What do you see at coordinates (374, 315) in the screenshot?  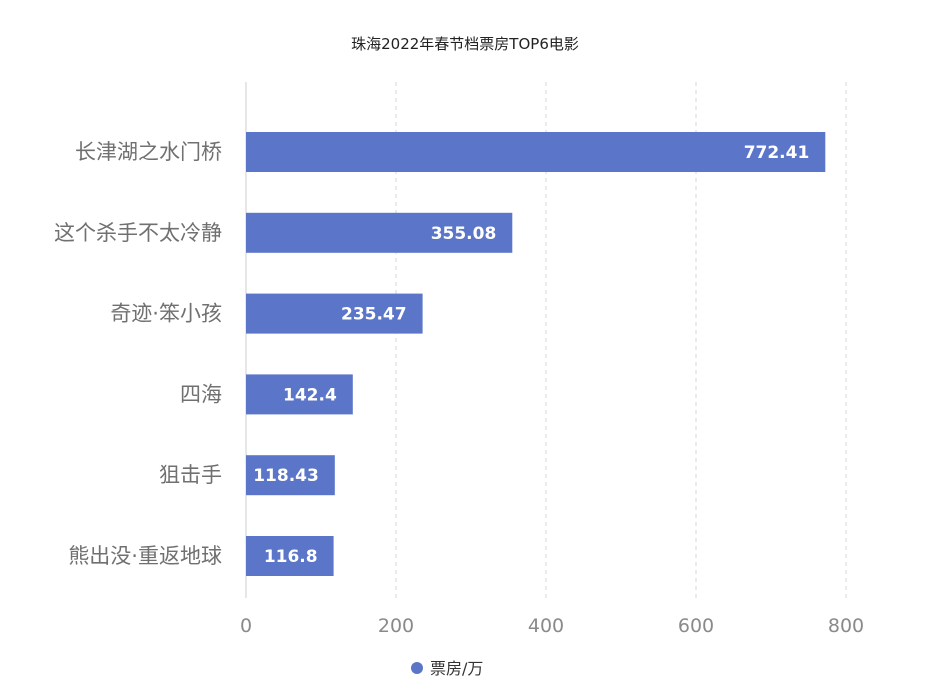 I see `bar-value-label: 235.47` at bounding box center [374, 315].